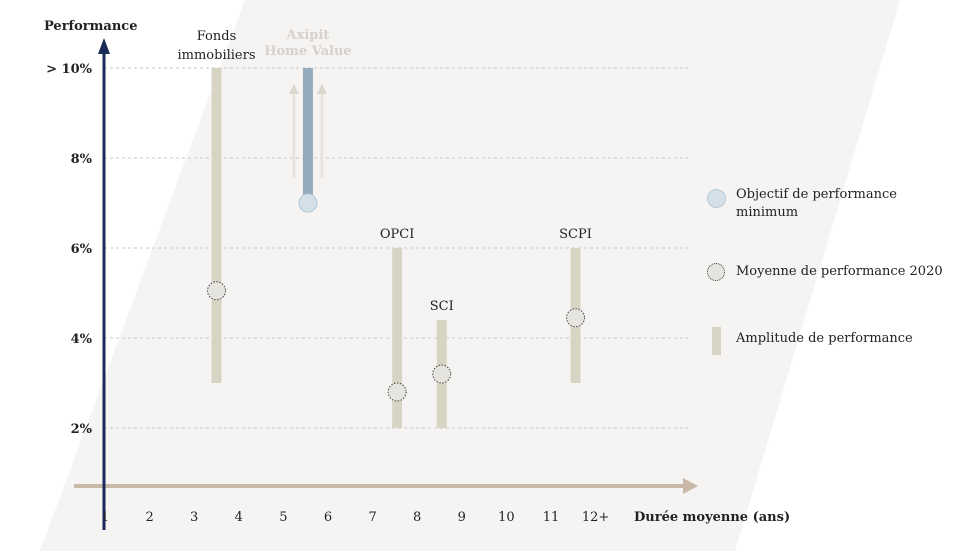  Describe the element at coordinates (307, 51) in the screenshot. I see `highlight-label-1: Home Value` at that location.